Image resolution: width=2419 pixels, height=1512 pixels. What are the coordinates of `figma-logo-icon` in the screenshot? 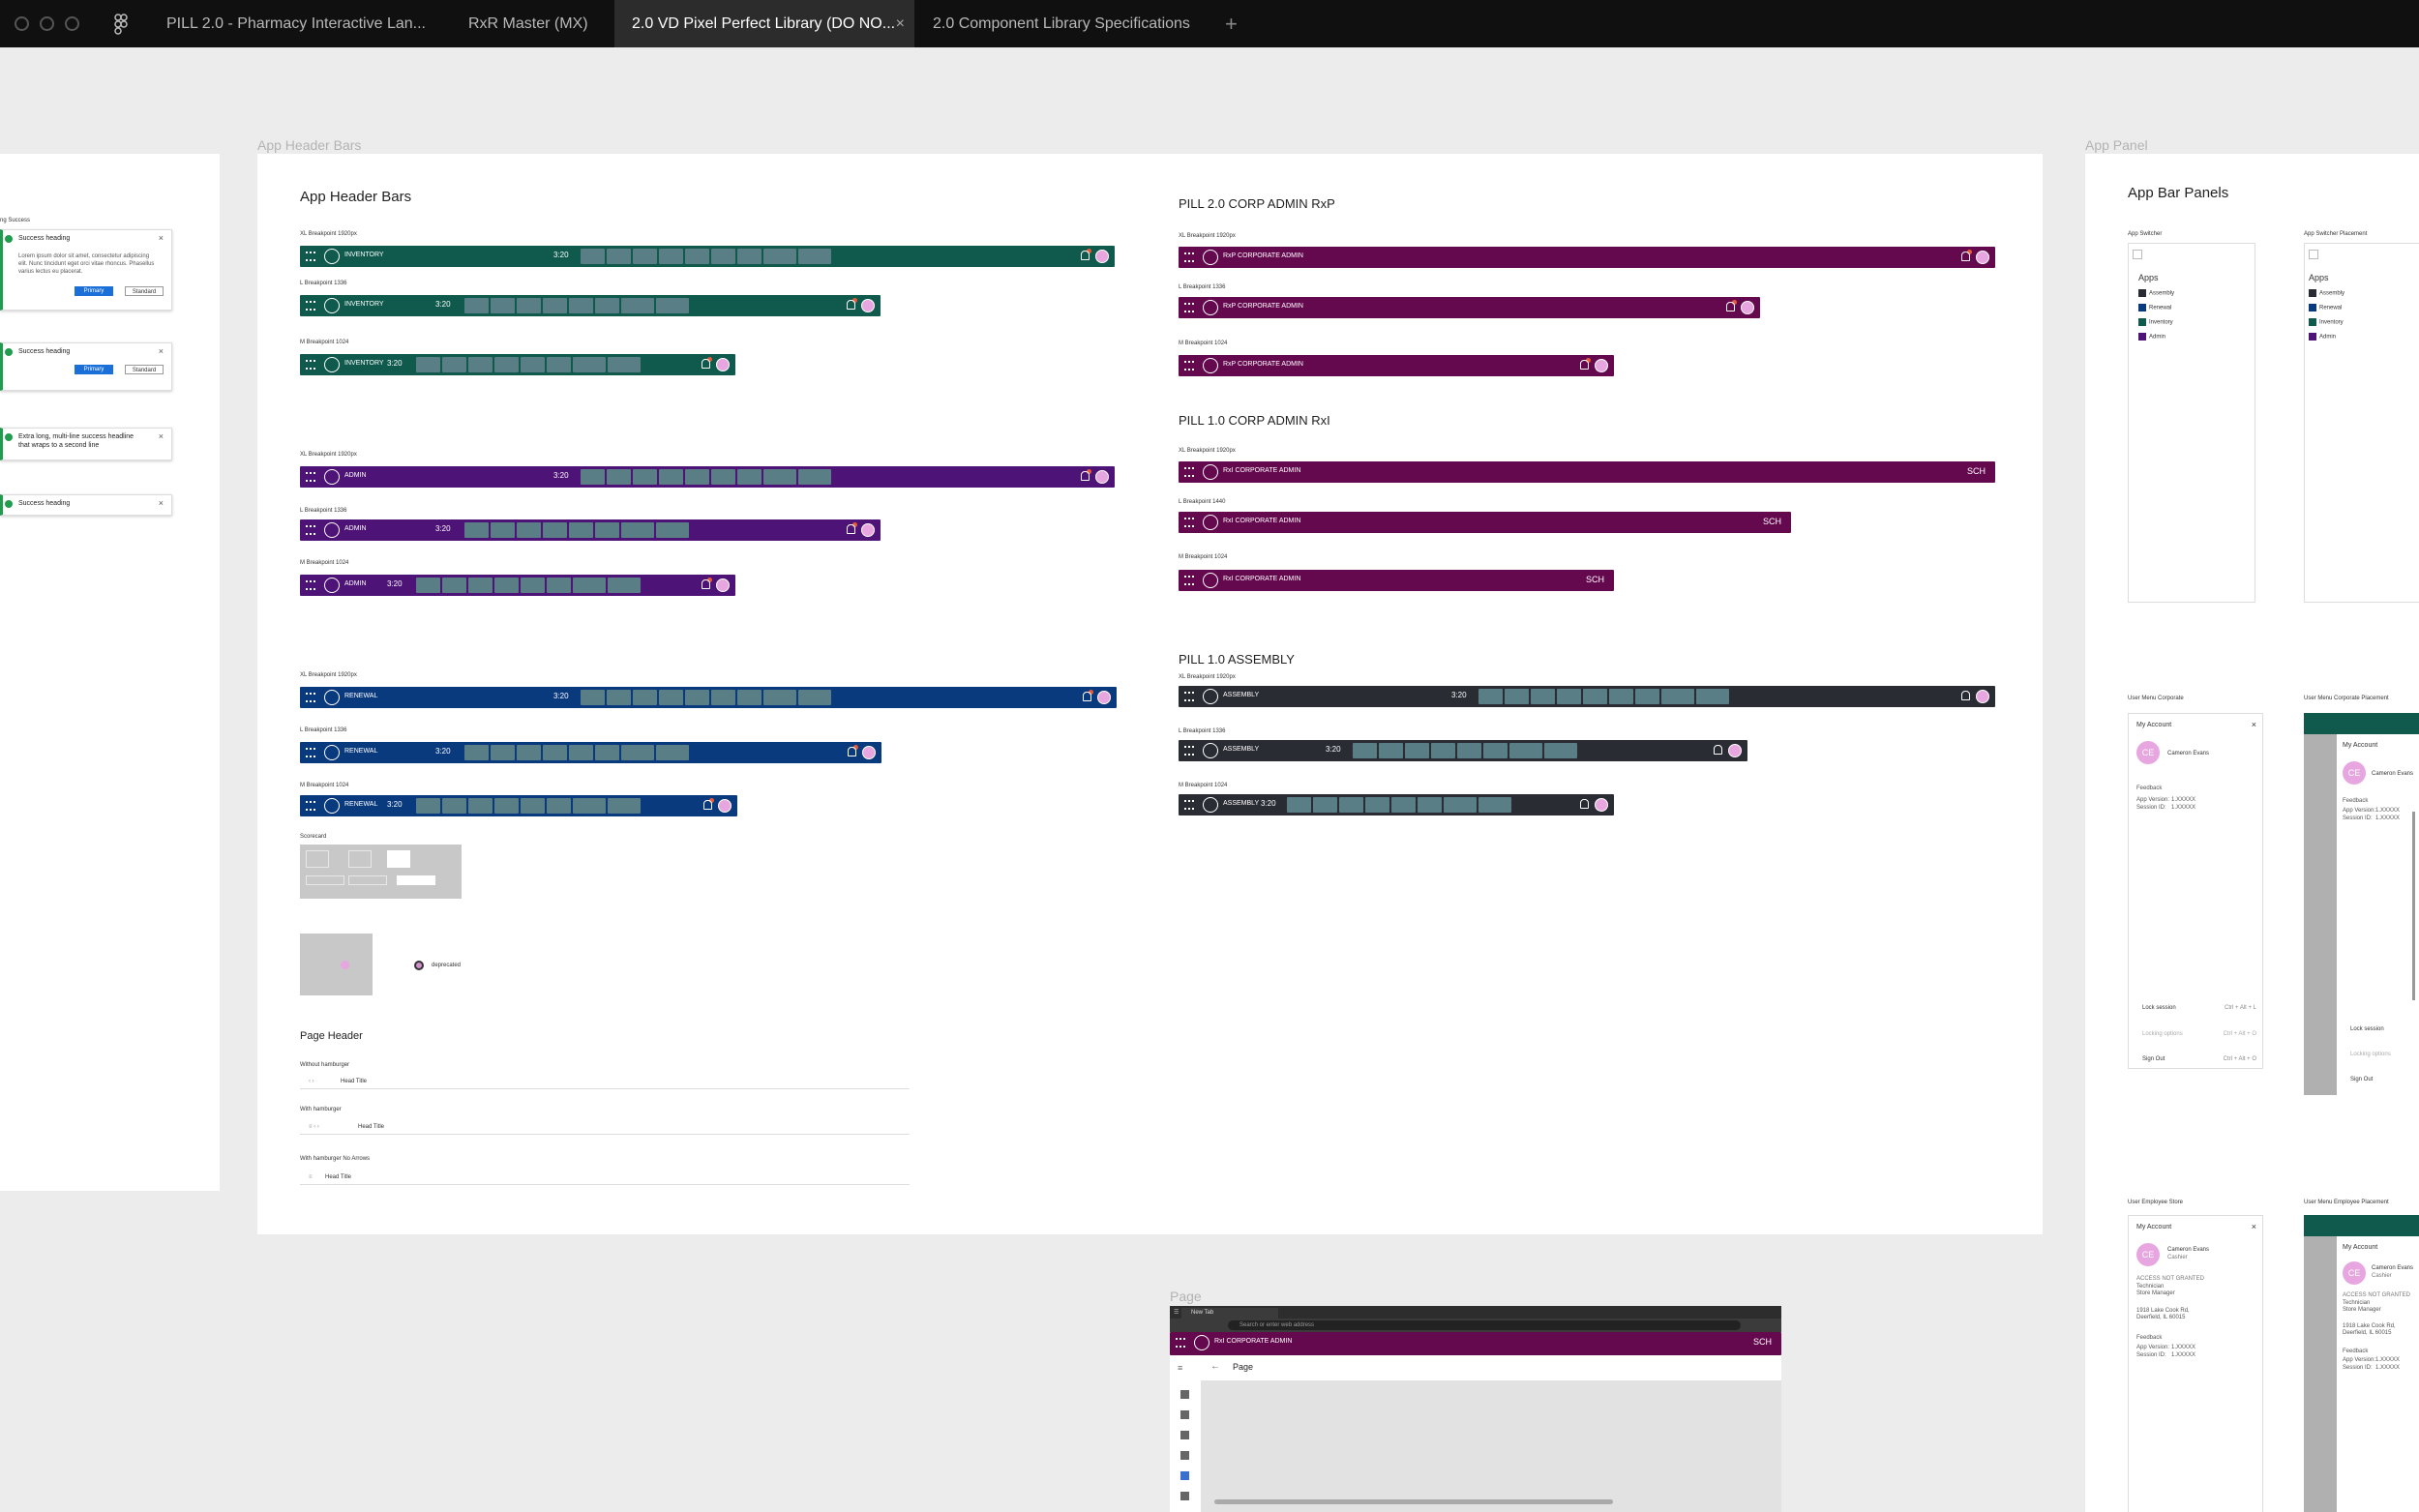 It's located at (121, 25).